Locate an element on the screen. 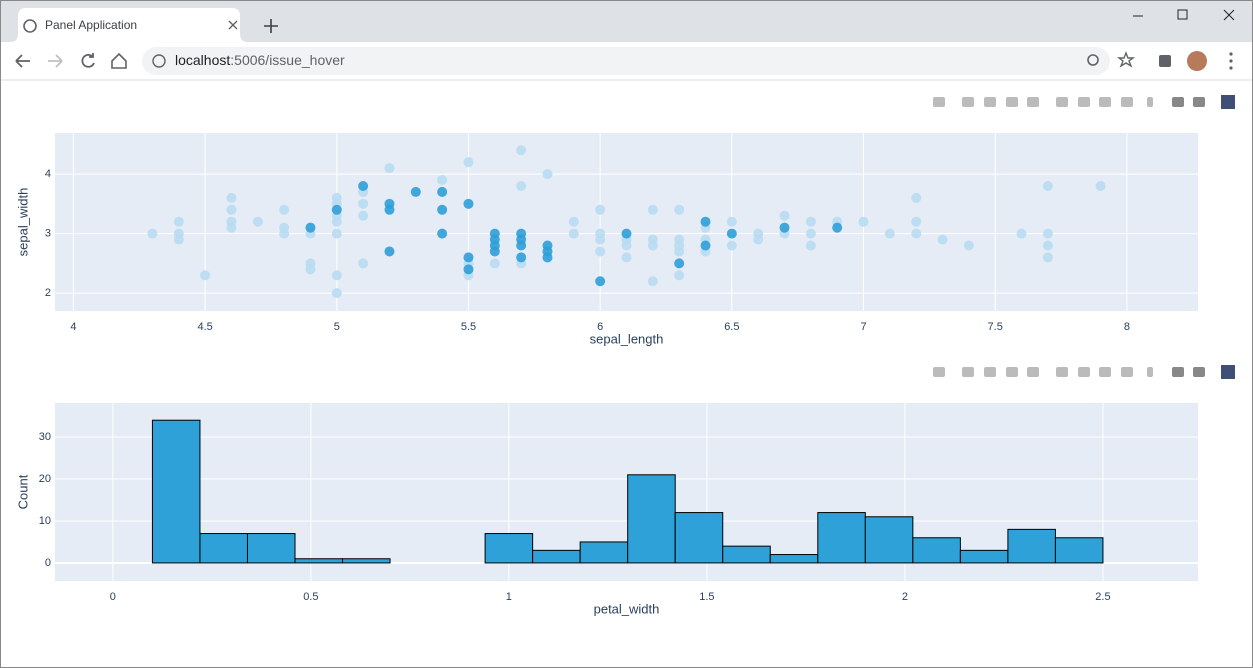 The width and height of the screenshot is (1253, 668). url-path: :5006/issue_hover is located at coordinates (287, 60).